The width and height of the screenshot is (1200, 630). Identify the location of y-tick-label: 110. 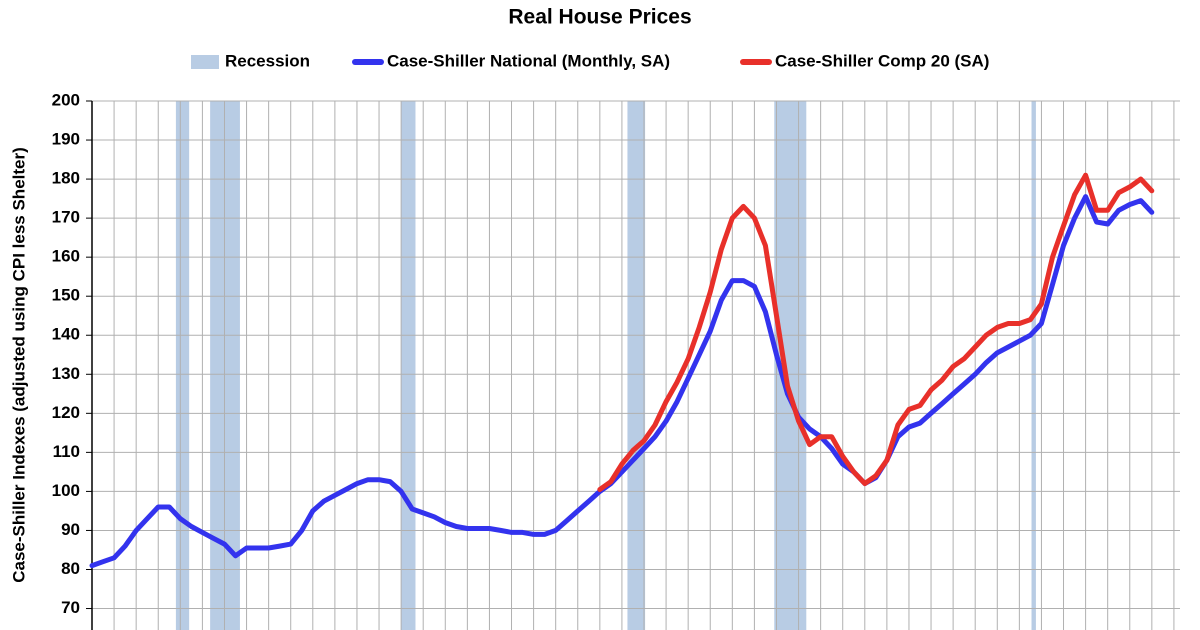
(66, 451).